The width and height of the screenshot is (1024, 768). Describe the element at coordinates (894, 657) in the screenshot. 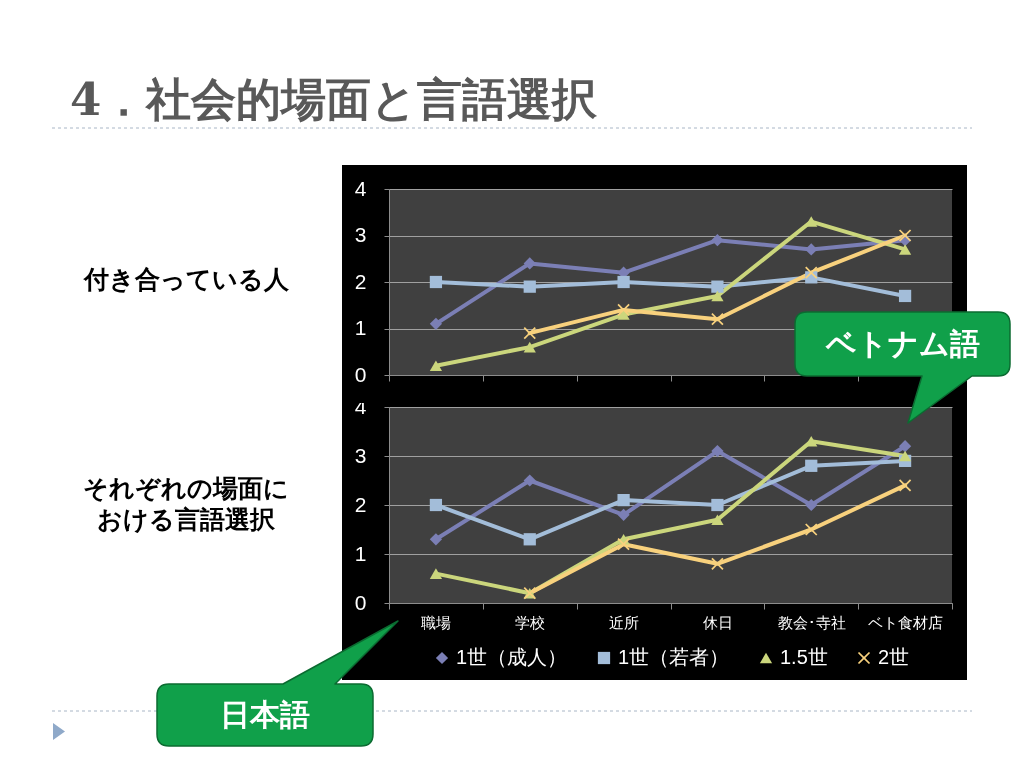

I see `legend-label: 2世` at that location.